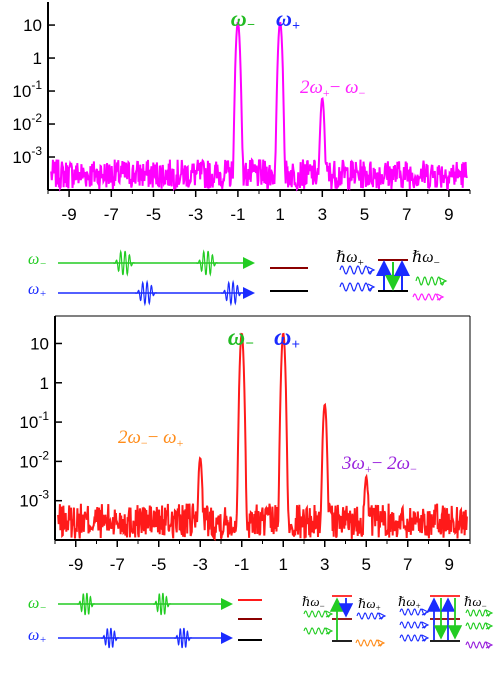 Image resolution: width=500 pixels, height=680 pixels. What do you see at coordinates (259, 207) in the screenshot?
I see `top-x-ticks: -9 -7 -5 -3 -1 1 3 5 7 9` at bounding box center [259, 207].